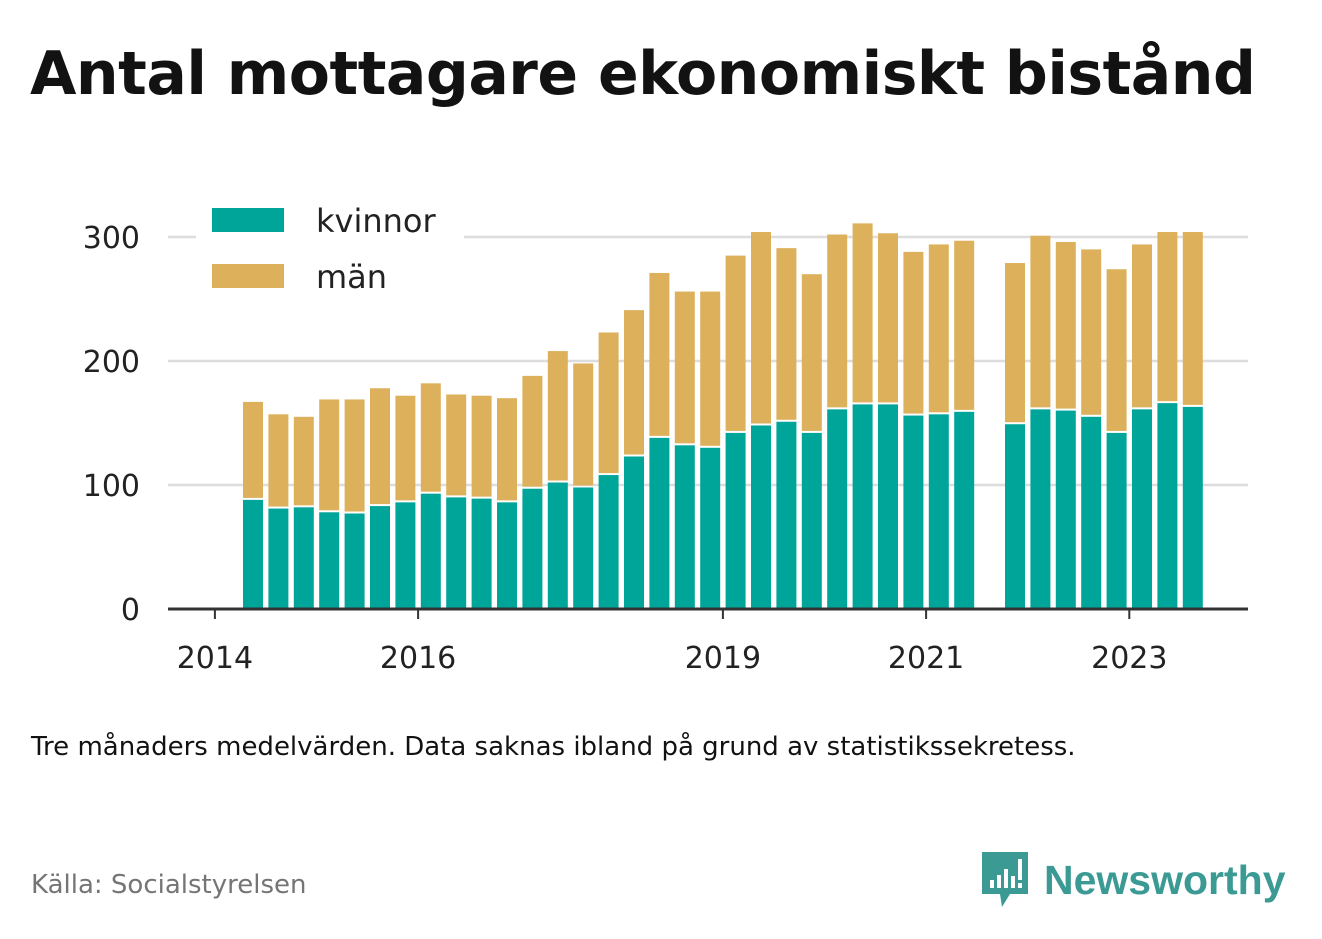  Describe the element at coordinates (376, 221) in the screenshot. I see `legend-label: kvinnor` at that location.